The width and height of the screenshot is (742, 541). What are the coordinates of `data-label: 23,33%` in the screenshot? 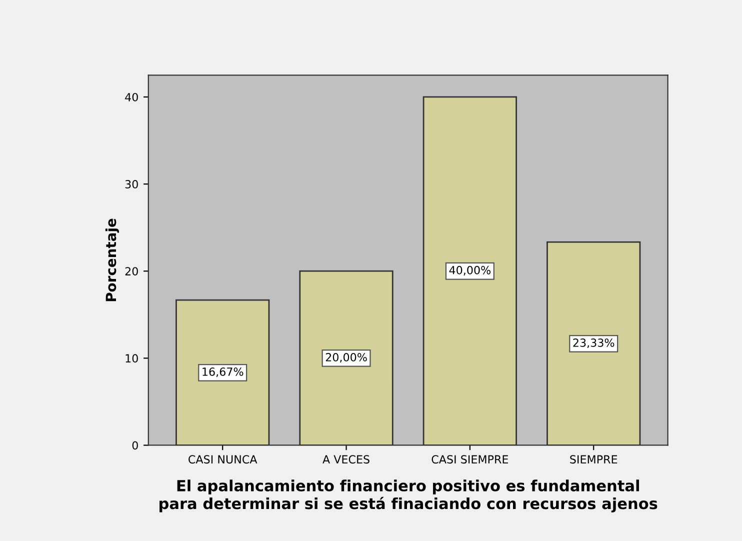 It's located at (593, 343).